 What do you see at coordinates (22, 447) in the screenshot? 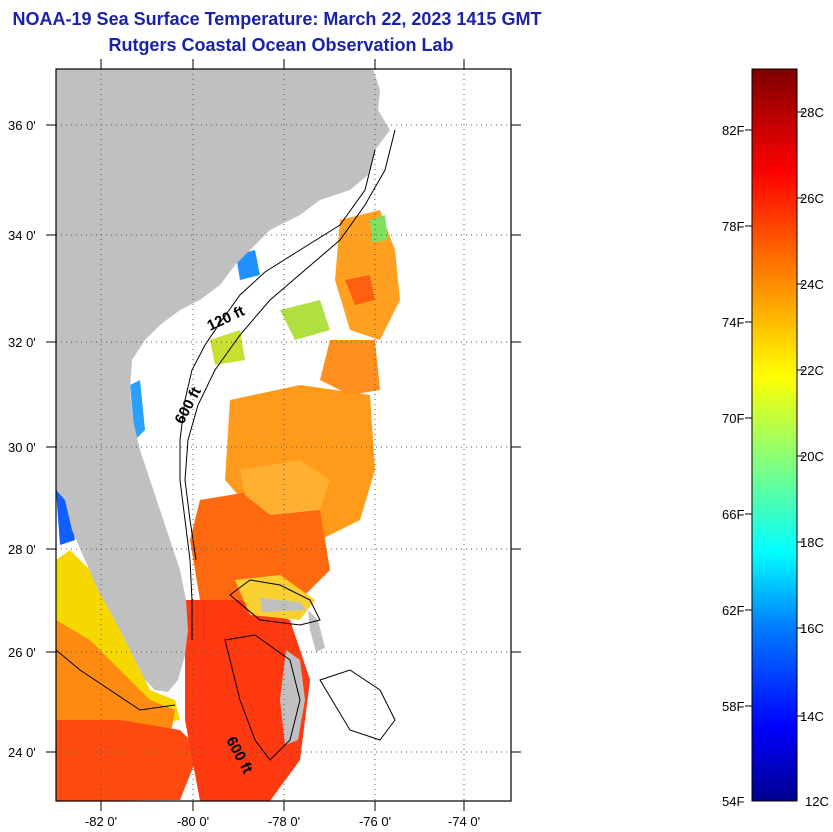
I see `lat-label: 30 0'` at bounding box center [22, 447].